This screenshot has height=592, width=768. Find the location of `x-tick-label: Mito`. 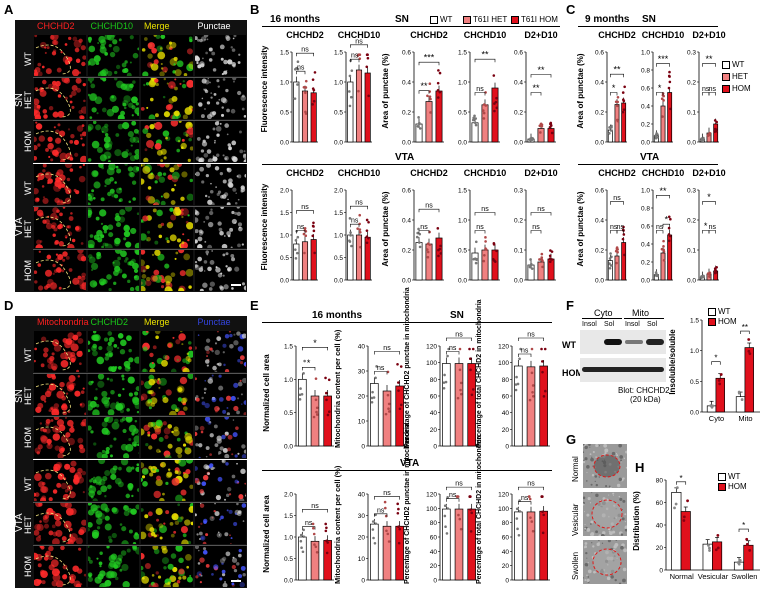

x-tick-label: Mito is located at coordinates (745, 418).